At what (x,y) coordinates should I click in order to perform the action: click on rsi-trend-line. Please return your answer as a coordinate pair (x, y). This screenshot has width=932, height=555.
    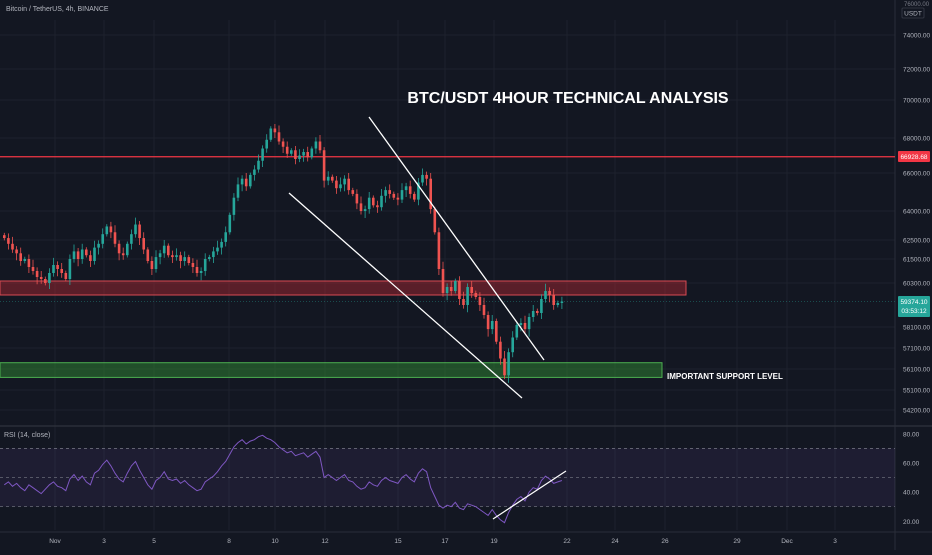
    Looking at the image, I should click on (529, 495).